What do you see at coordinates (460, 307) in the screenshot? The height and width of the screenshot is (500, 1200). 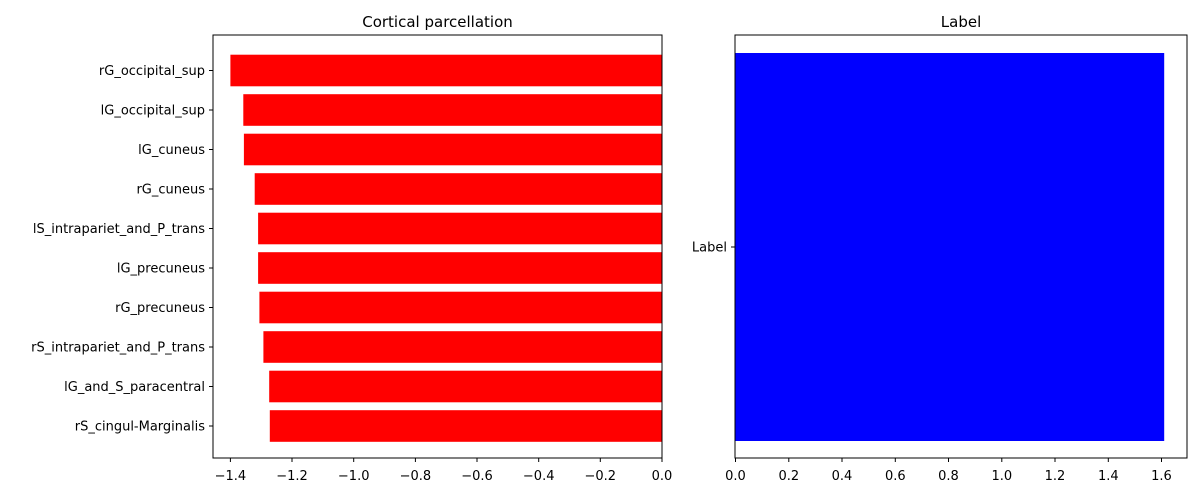 I see `bar-rG_precuneus` at bounding box center [460, 307].